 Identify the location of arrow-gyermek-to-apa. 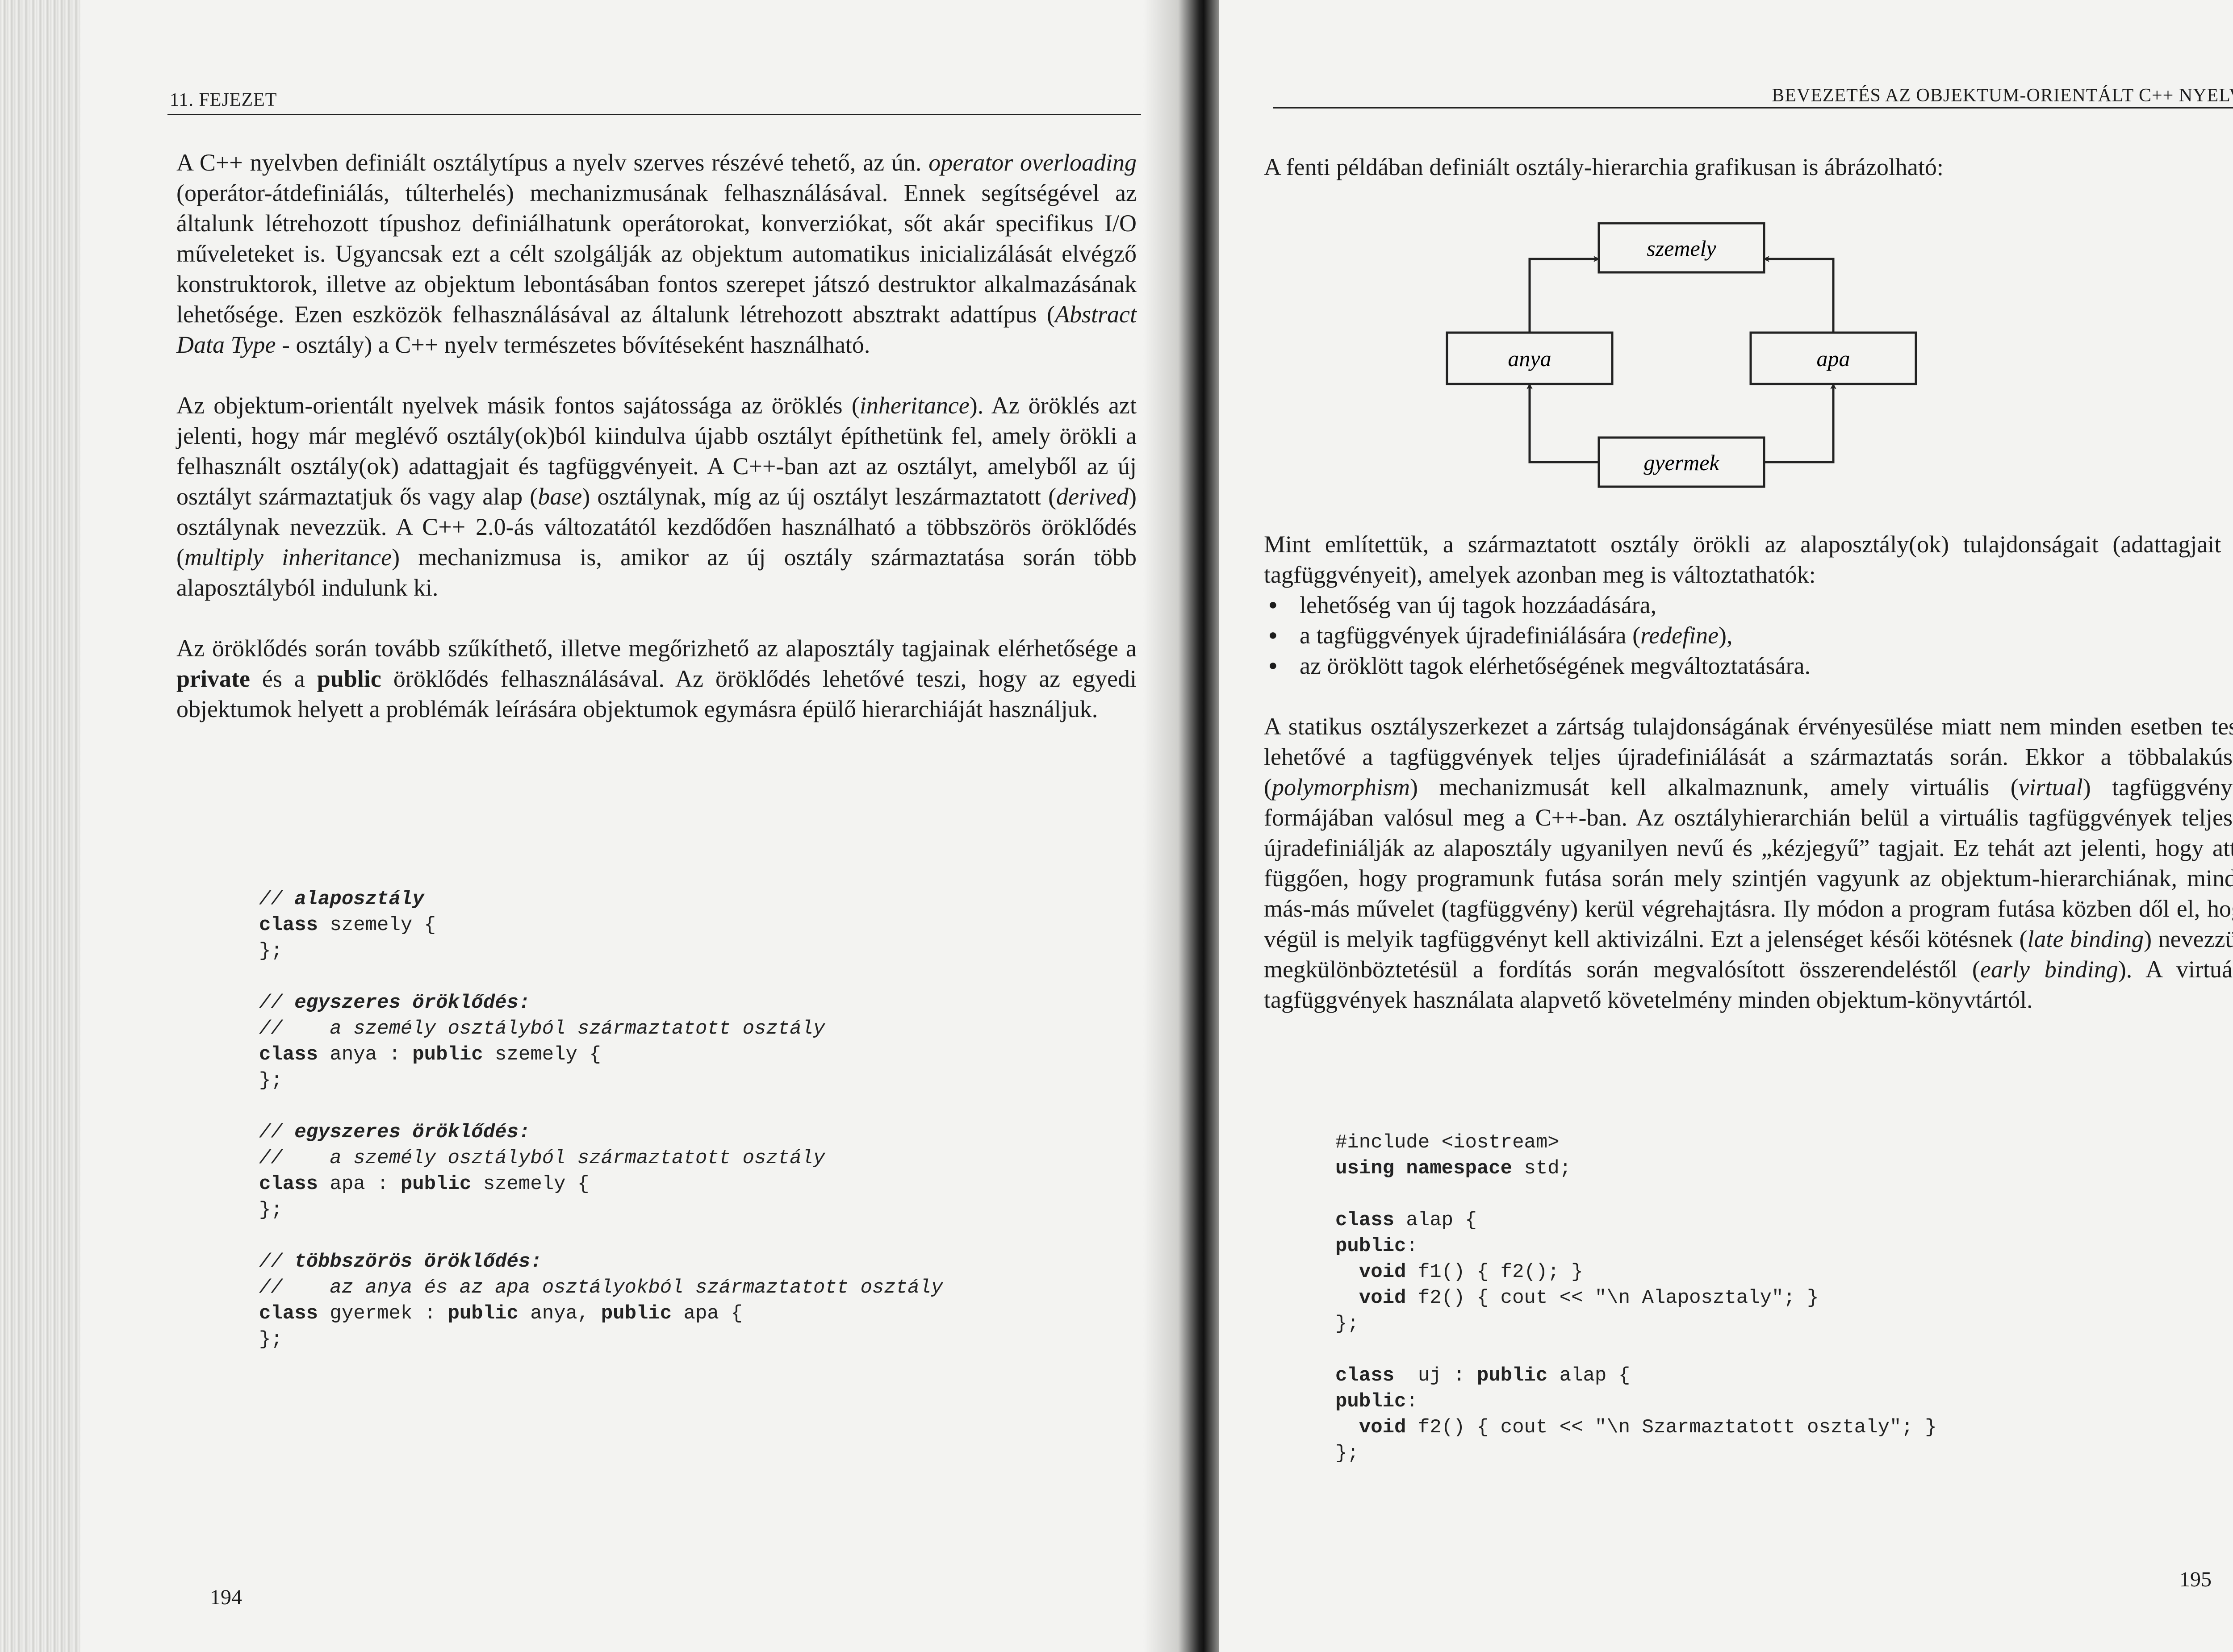
(1800, 423).